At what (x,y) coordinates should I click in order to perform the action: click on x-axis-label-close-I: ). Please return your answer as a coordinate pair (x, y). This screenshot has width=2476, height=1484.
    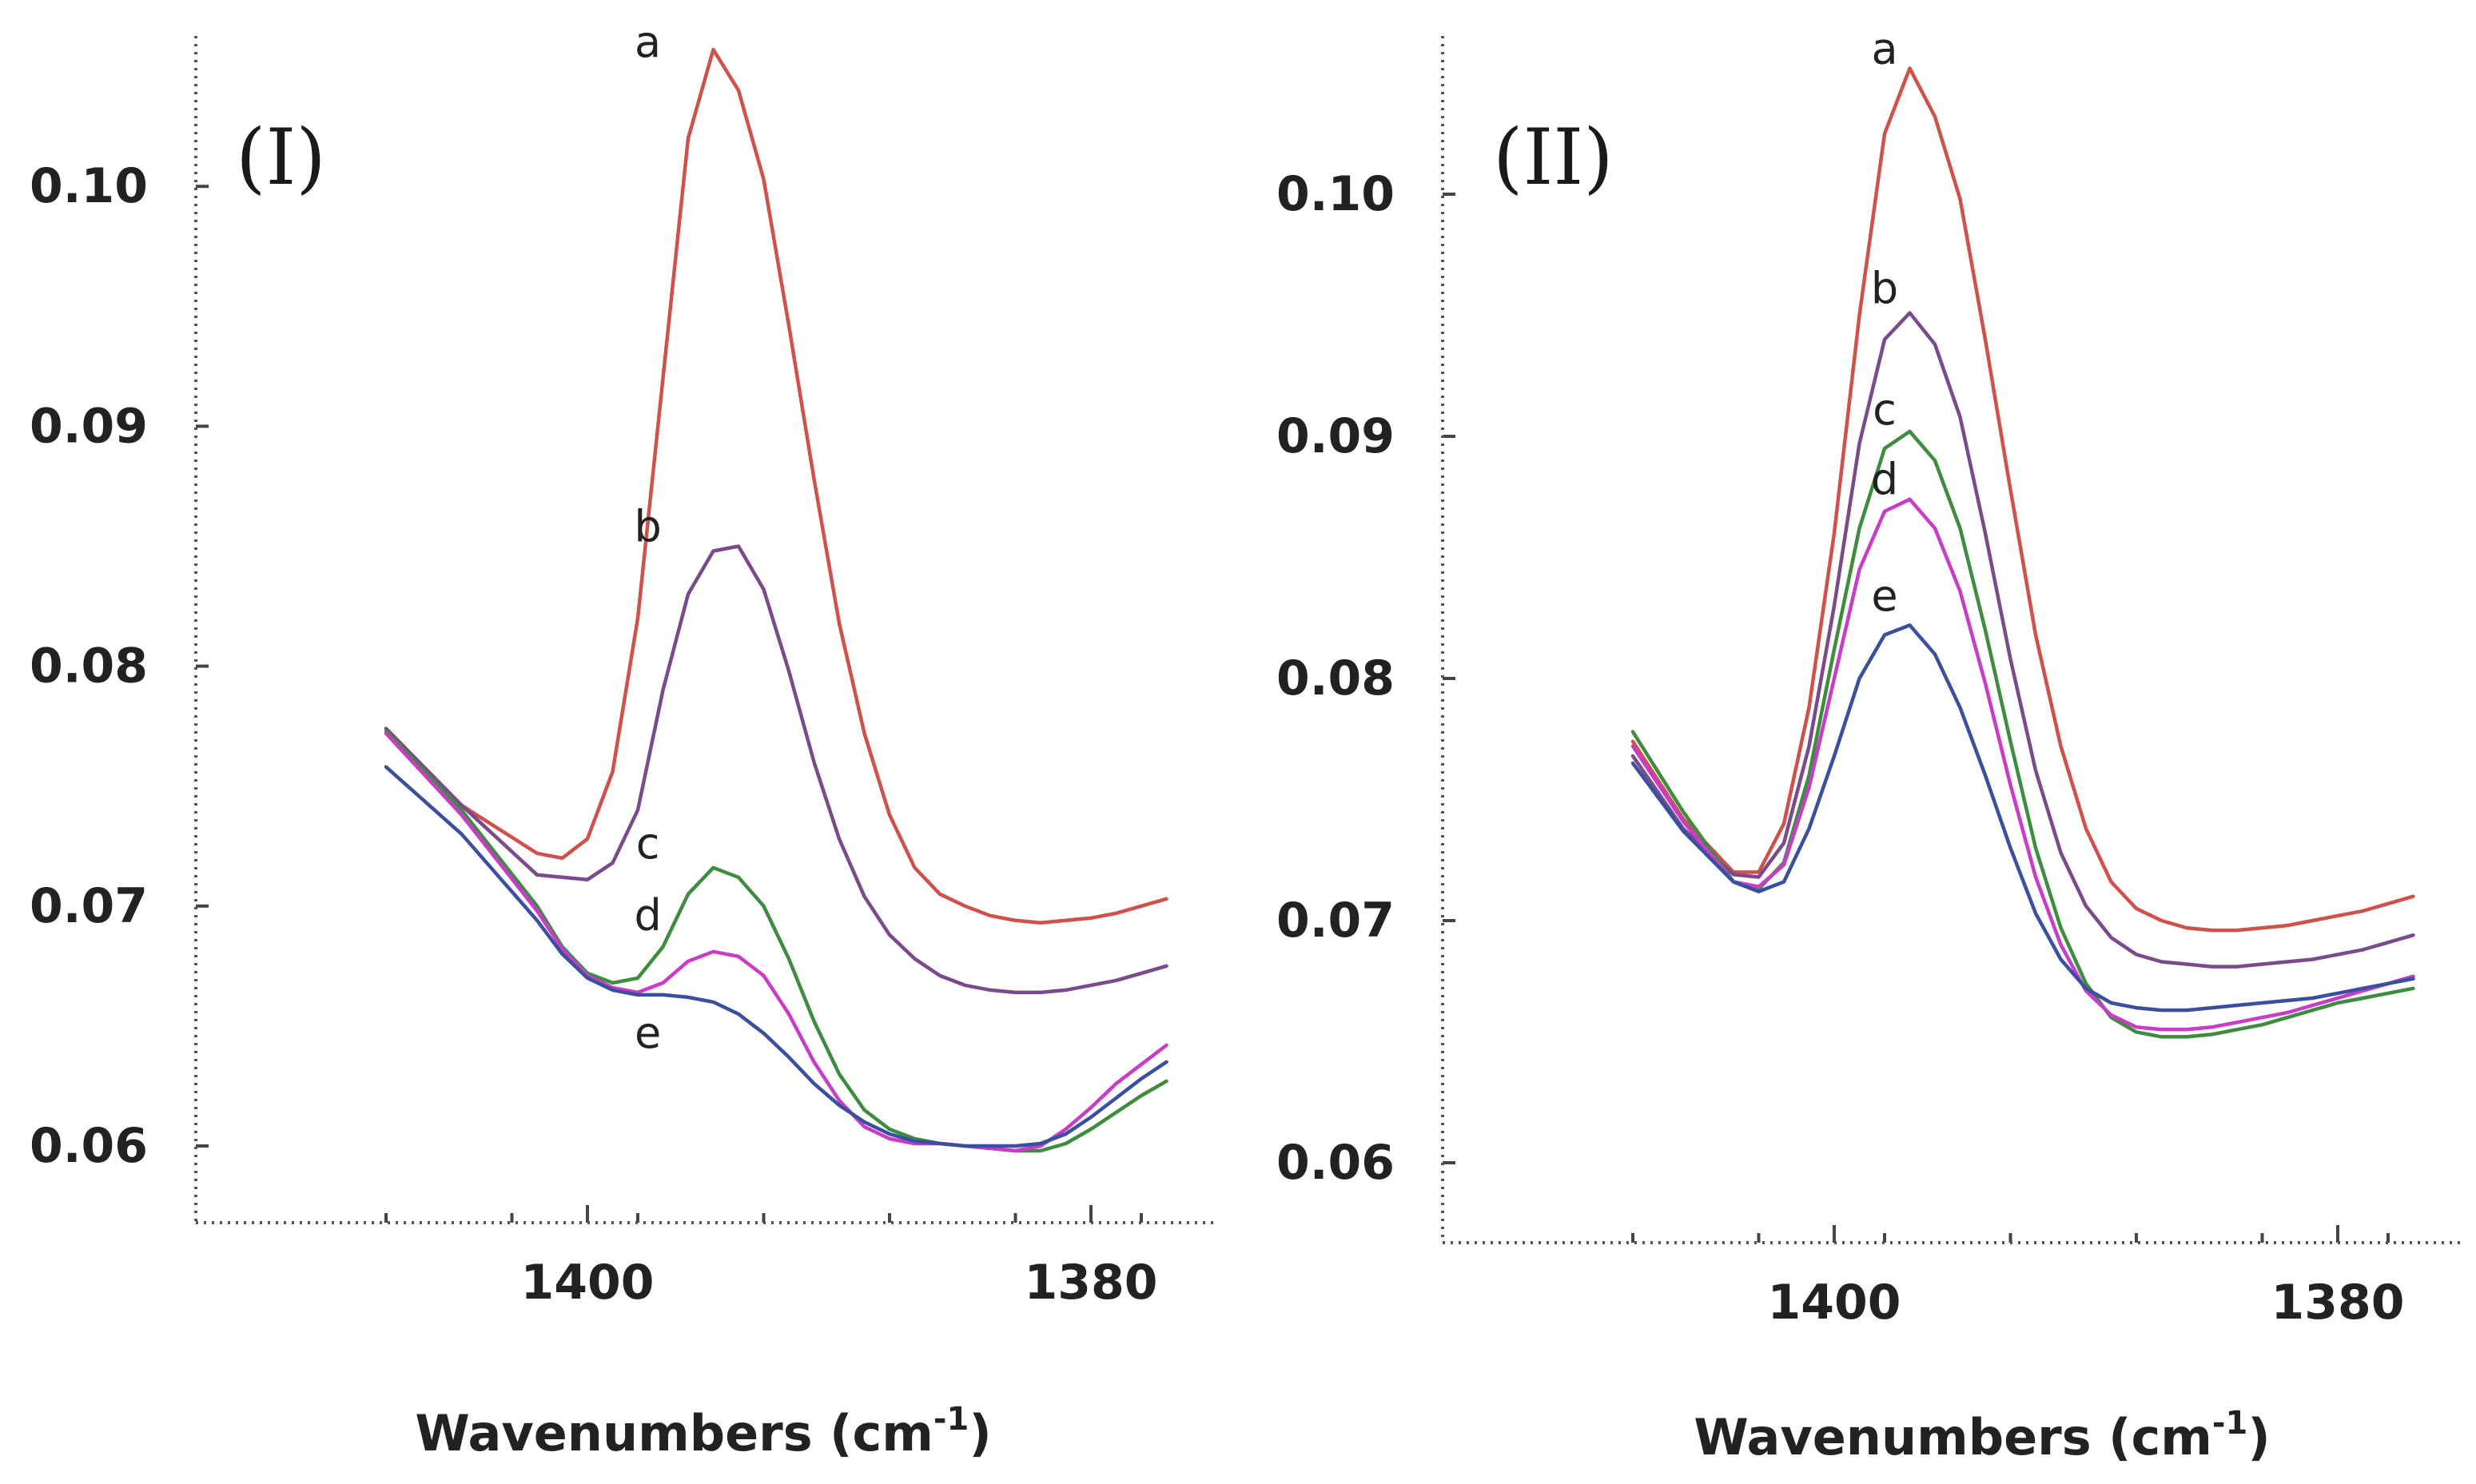
    Looking at the image, I should click on (980, 1433).